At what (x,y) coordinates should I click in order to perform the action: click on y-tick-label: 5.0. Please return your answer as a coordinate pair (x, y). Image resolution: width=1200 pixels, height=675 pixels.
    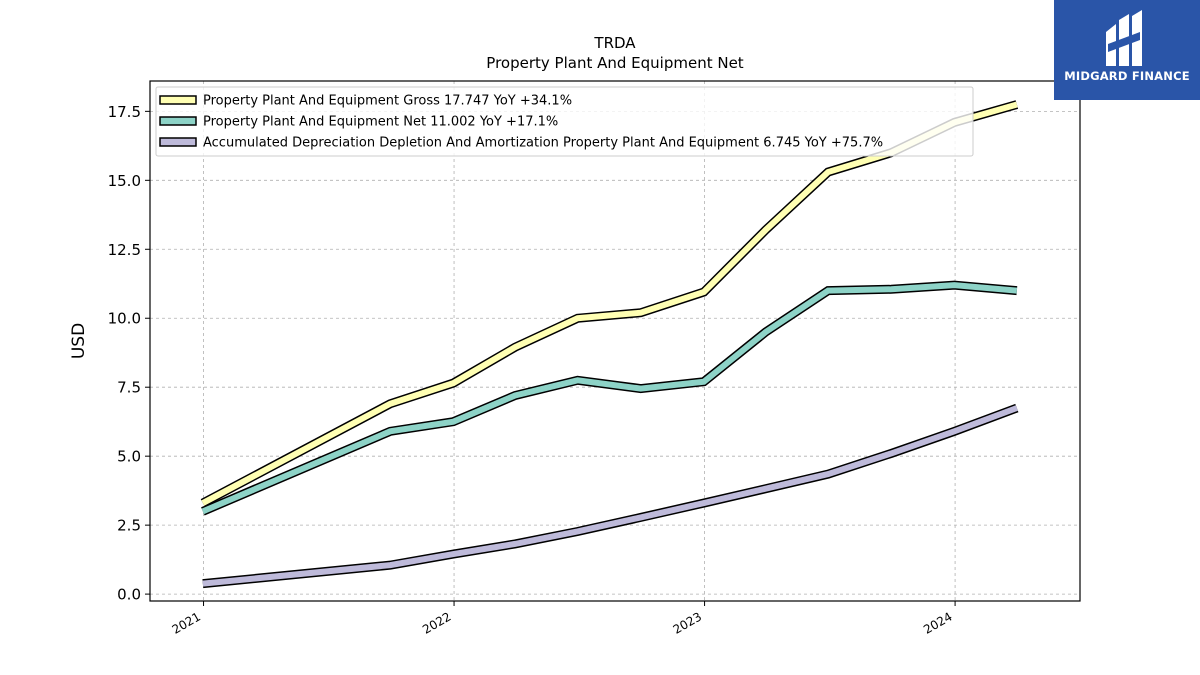
    Looking at the image, I should click on (129, 457).